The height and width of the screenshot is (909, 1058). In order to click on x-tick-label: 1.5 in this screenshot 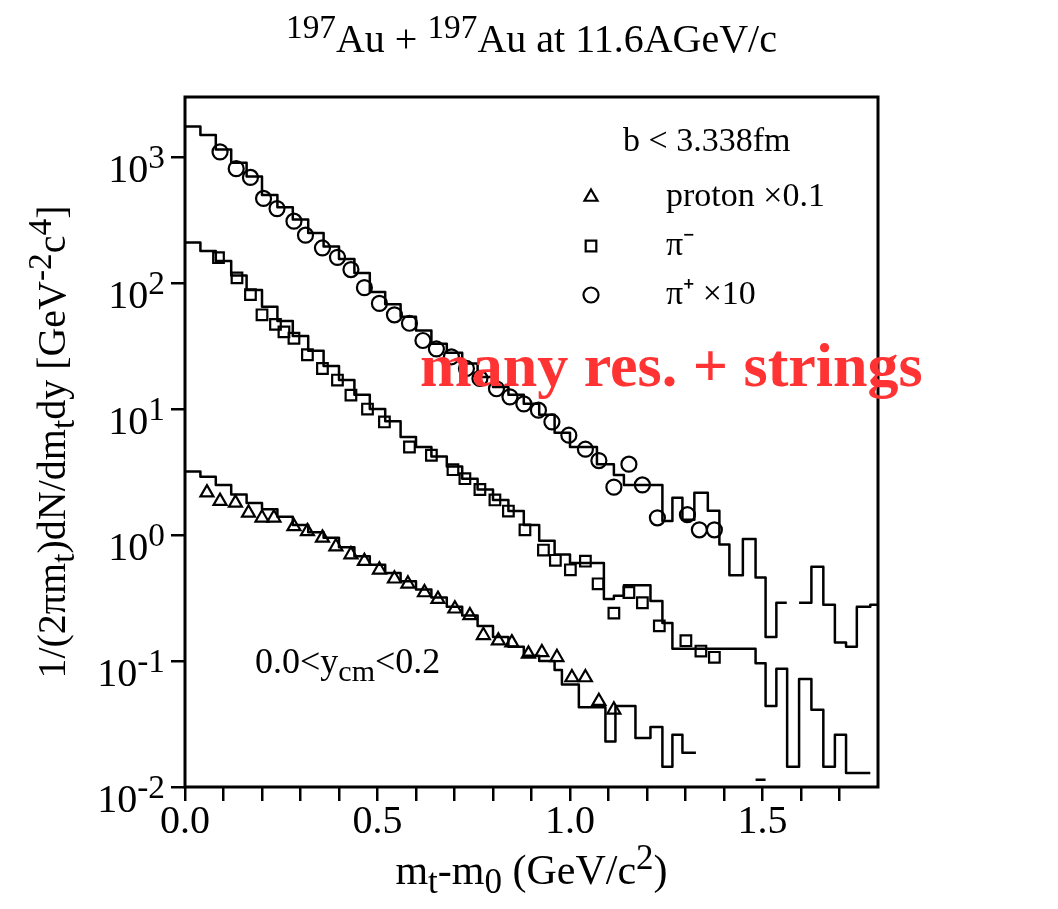, I will do `click(762, 819)`.